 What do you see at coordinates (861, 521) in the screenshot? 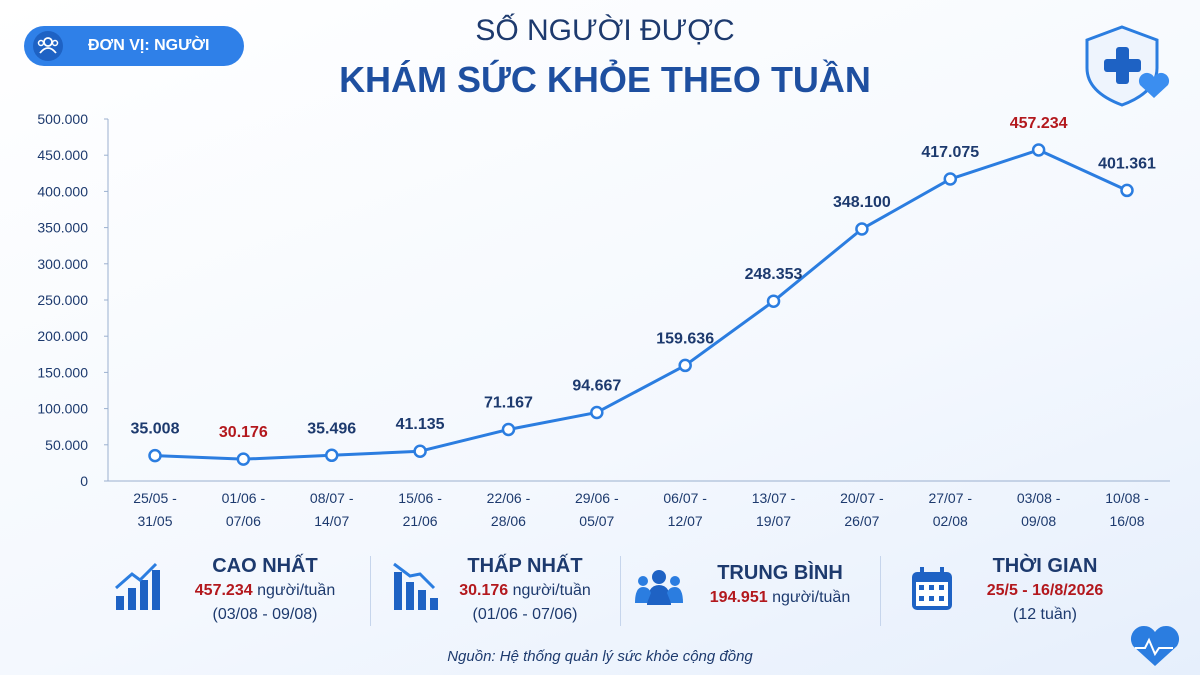
I see `x-tick-label: 26/07` at bounding box center [861, 521].